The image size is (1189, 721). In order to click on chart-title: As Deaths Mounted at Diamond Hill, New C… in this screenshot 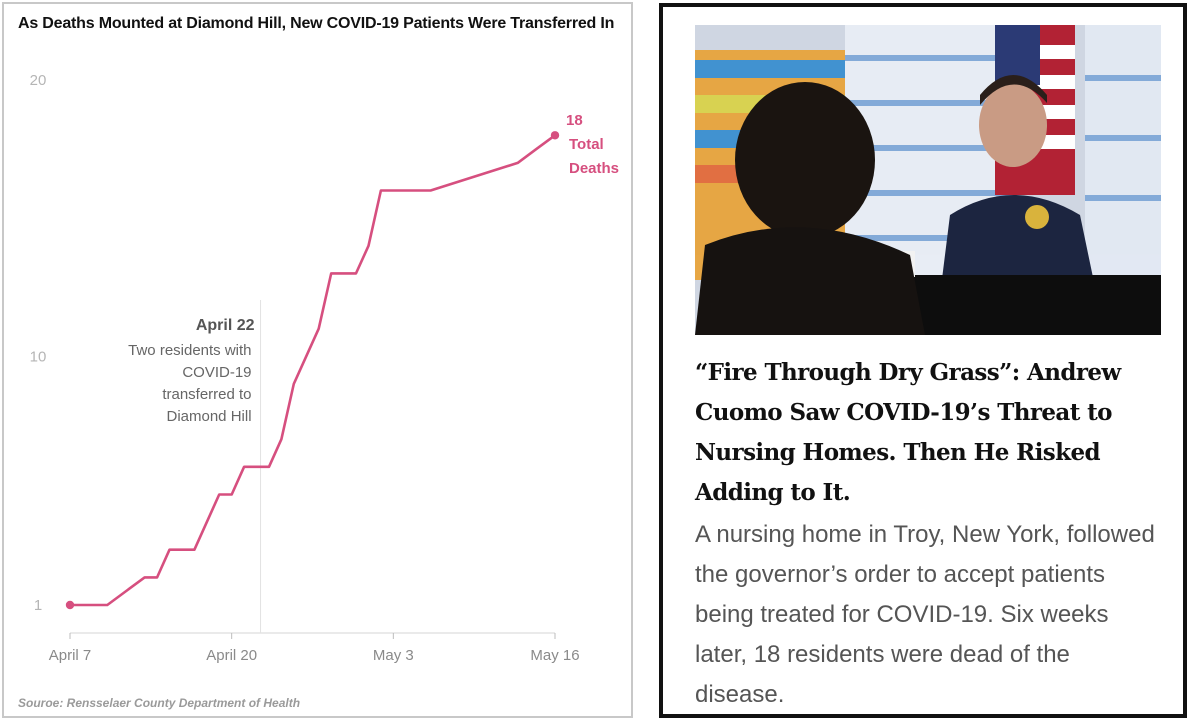, I will do `click(316, 23)`.